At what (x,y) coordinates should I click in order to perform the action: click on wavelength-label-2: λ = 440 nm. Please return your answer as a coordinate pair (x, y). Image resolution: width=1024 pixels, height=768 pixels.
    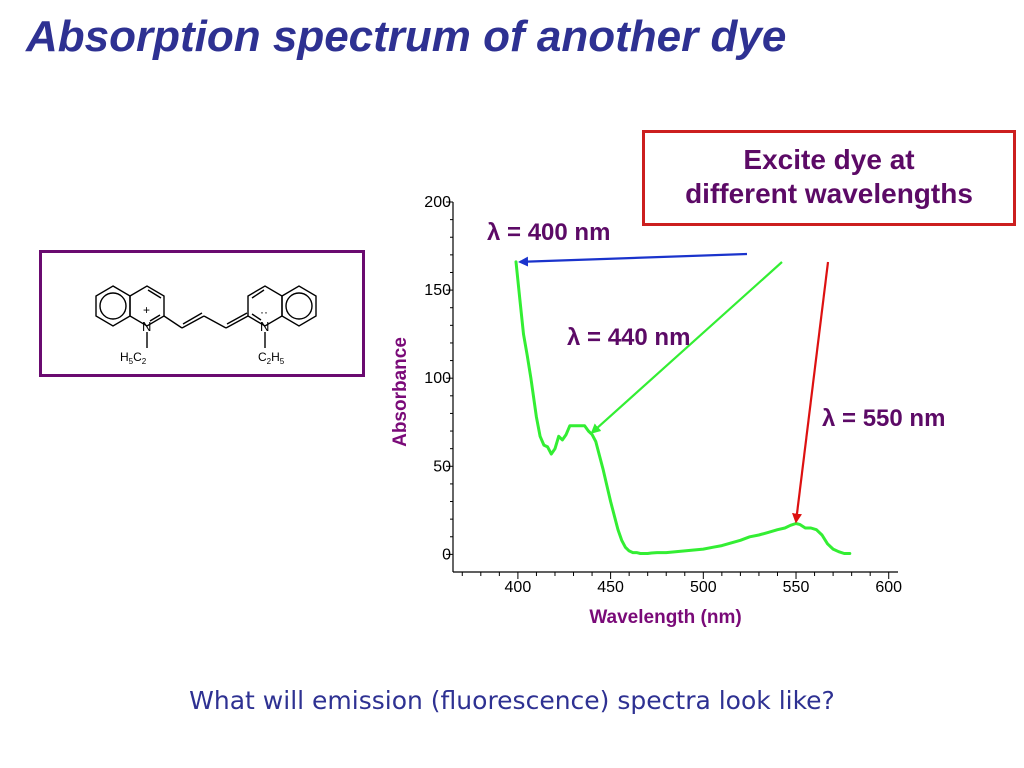
    Looking at the image, I should click on (628, 337).